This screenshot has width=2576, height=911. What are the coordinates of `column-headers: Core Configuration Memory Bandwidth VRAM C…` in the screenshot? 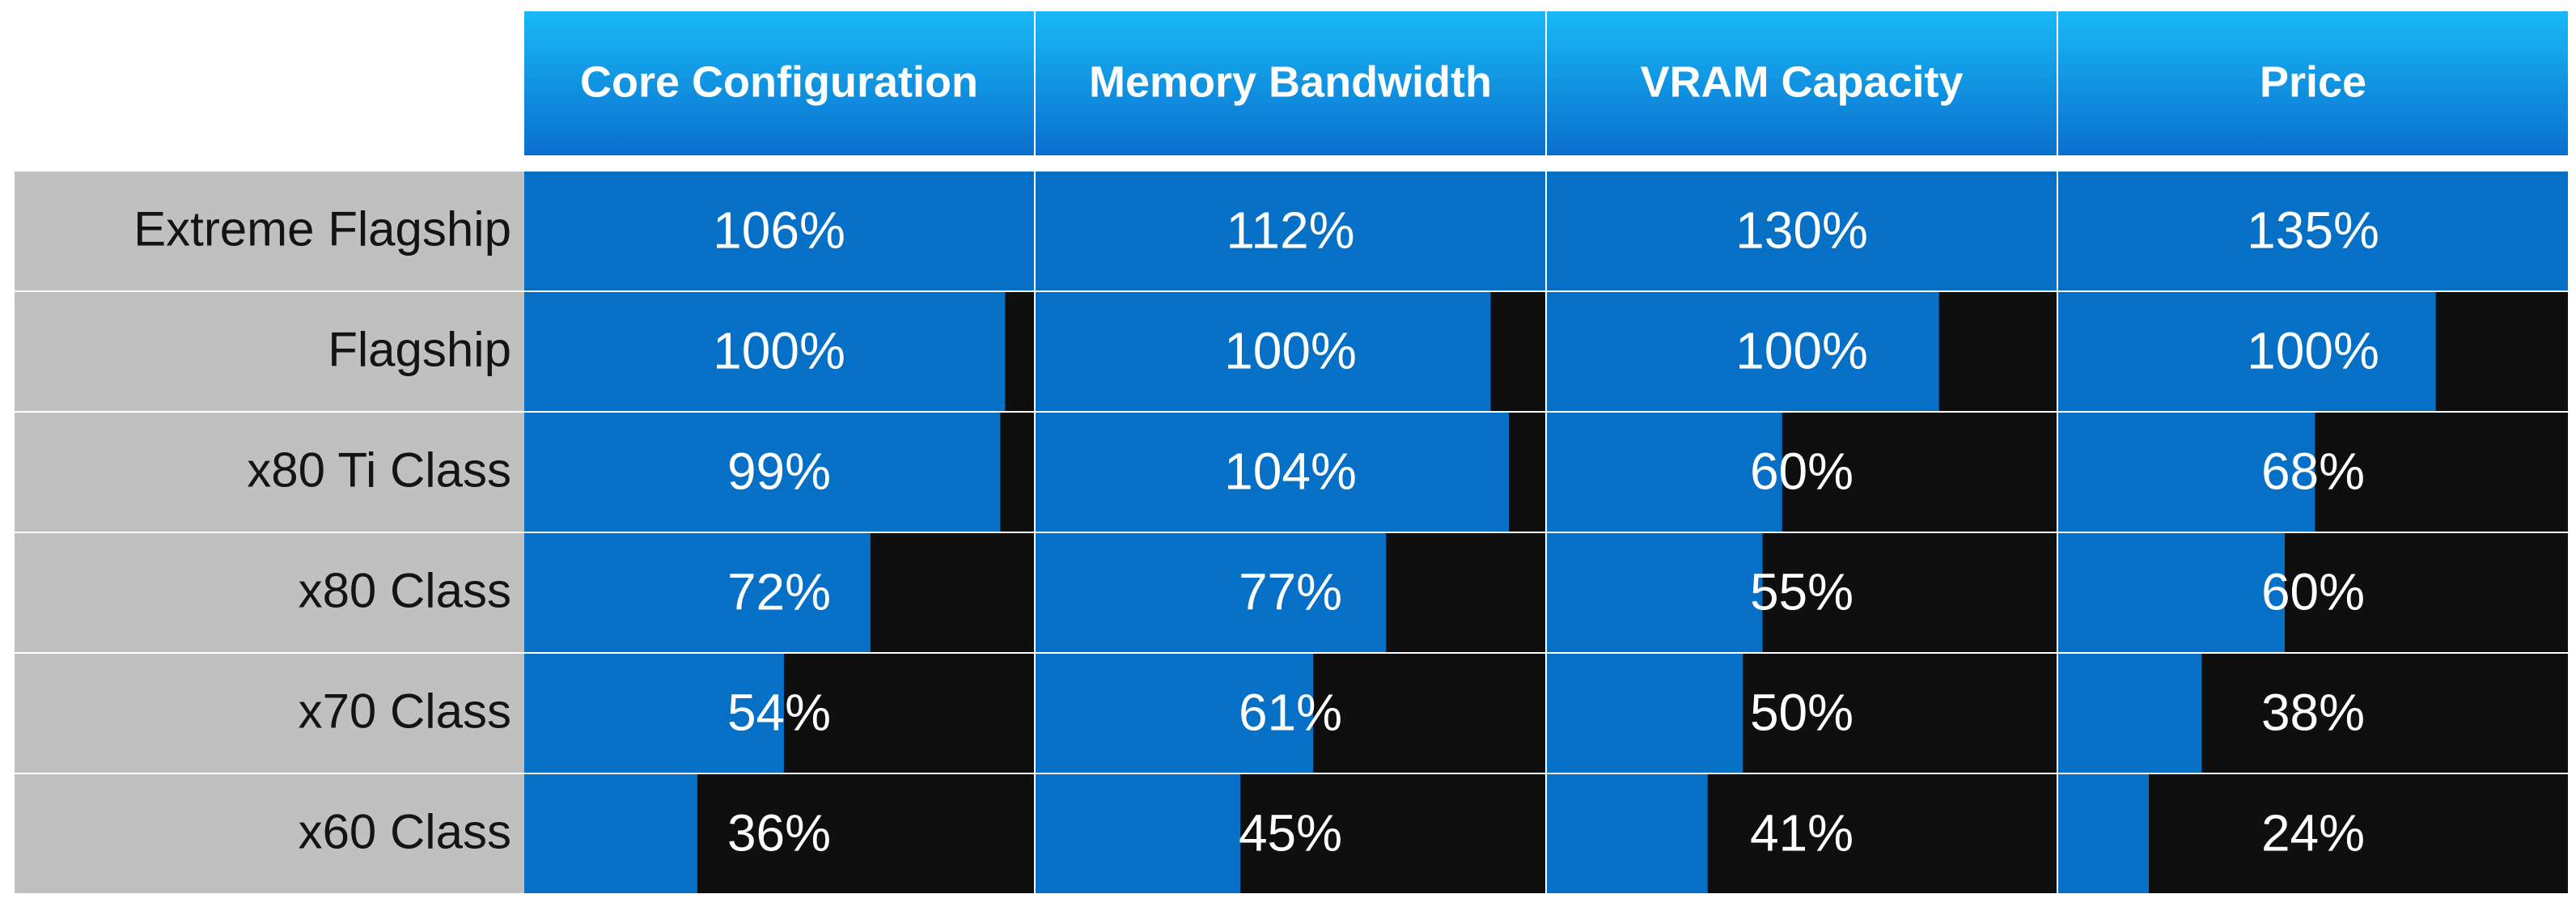 It's located at (1546, 83).